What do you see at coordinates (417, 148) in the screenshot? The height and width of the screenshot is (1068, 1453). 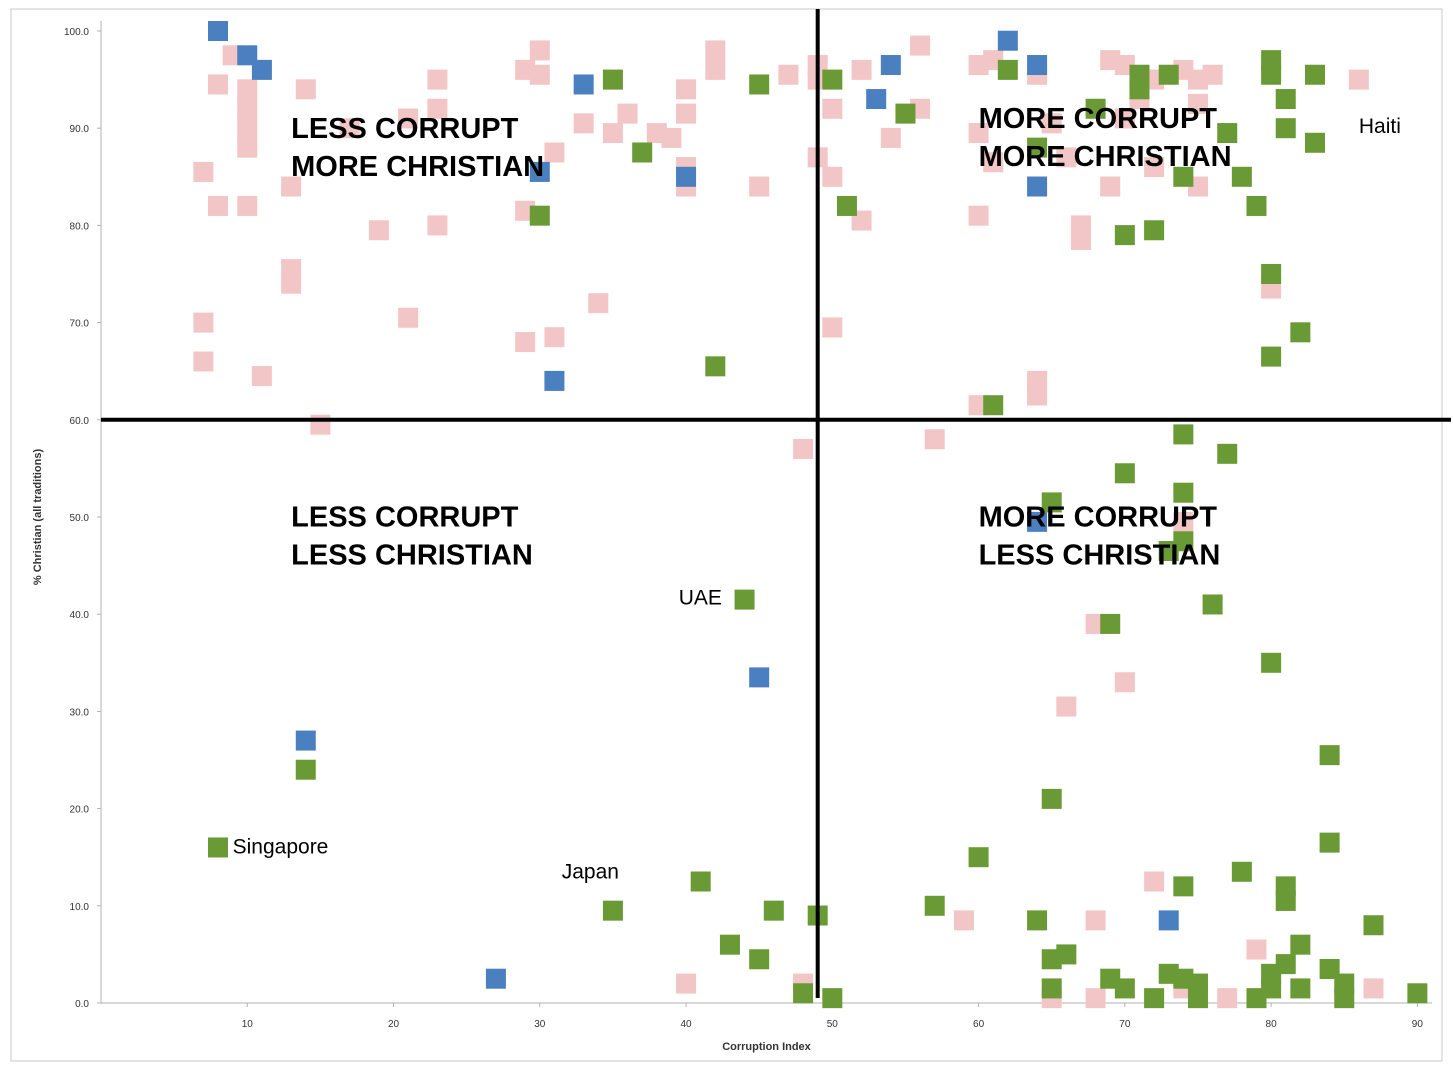 I see `quadrant-label: LESS CORRUPT MORE CHRISTIAN` at bounding box center [417, 148].